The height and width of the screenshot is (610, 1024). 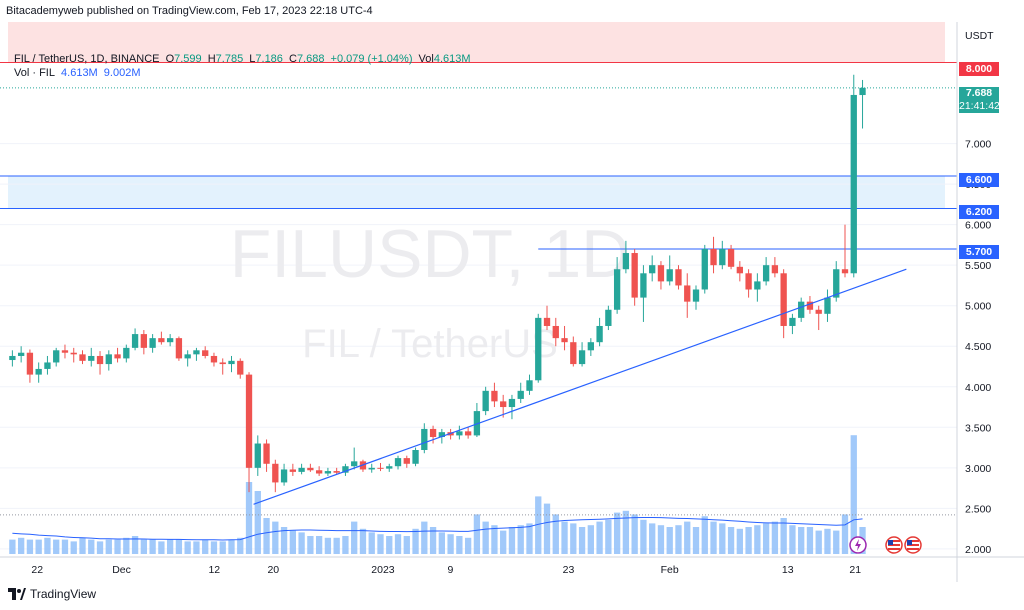 What do you see at coordinates (476, 192) in the screenshot?
I see `support-zone` at bounding box center [476, 192].